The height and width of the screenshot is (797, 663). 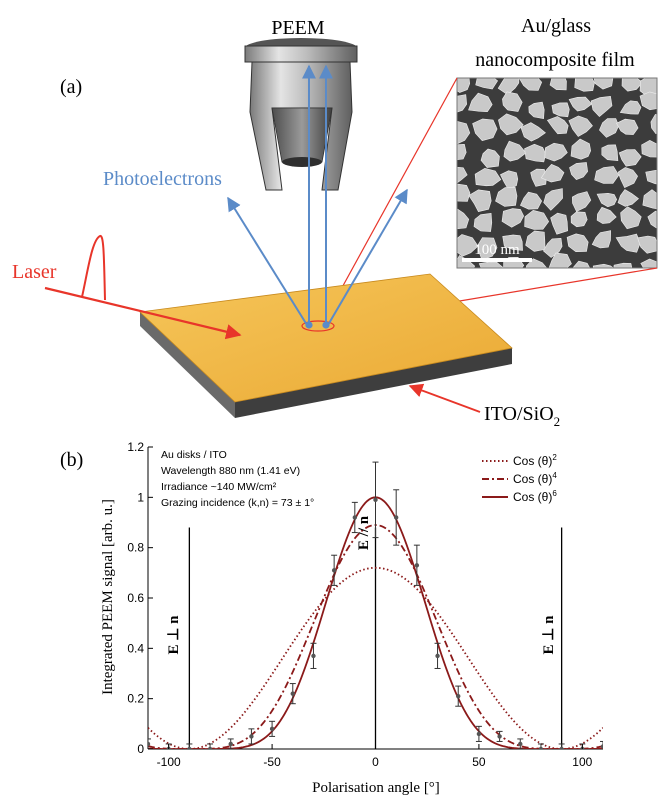 I want to click on legend-entry-cos4: Cos (θ)4, so click(x=535, y=478).